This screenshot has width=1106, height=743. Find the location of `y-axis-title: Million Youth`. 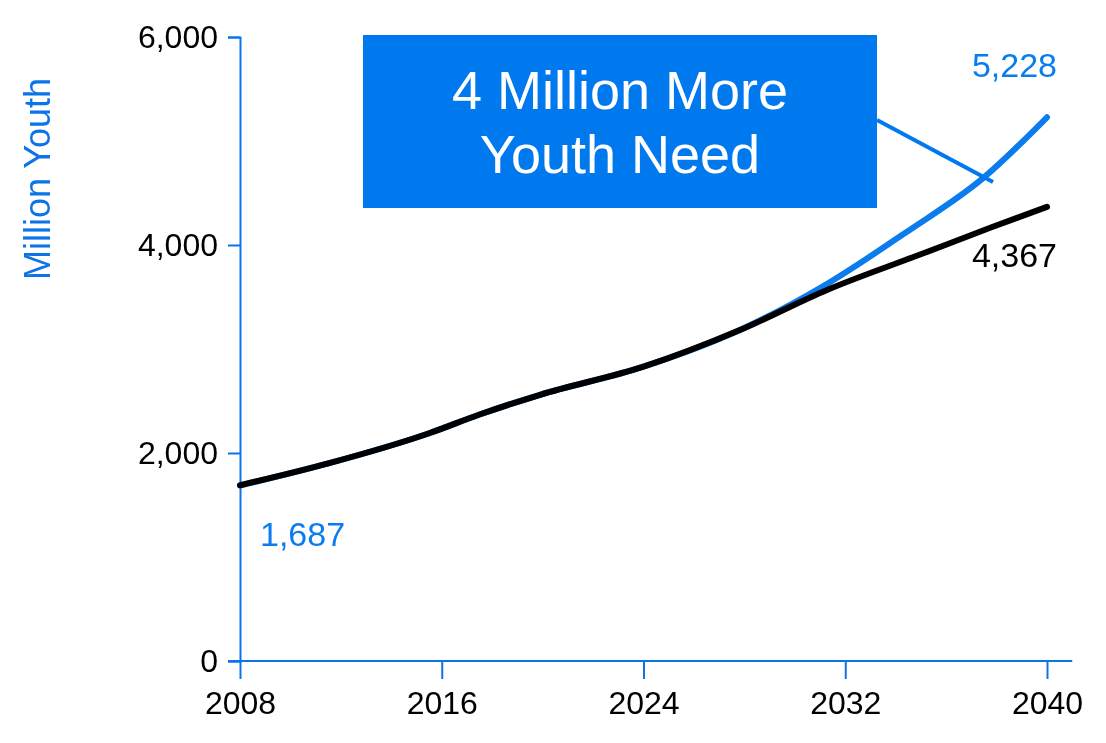

y-axis-title: Million Youth is located at coordinates (37, 179).